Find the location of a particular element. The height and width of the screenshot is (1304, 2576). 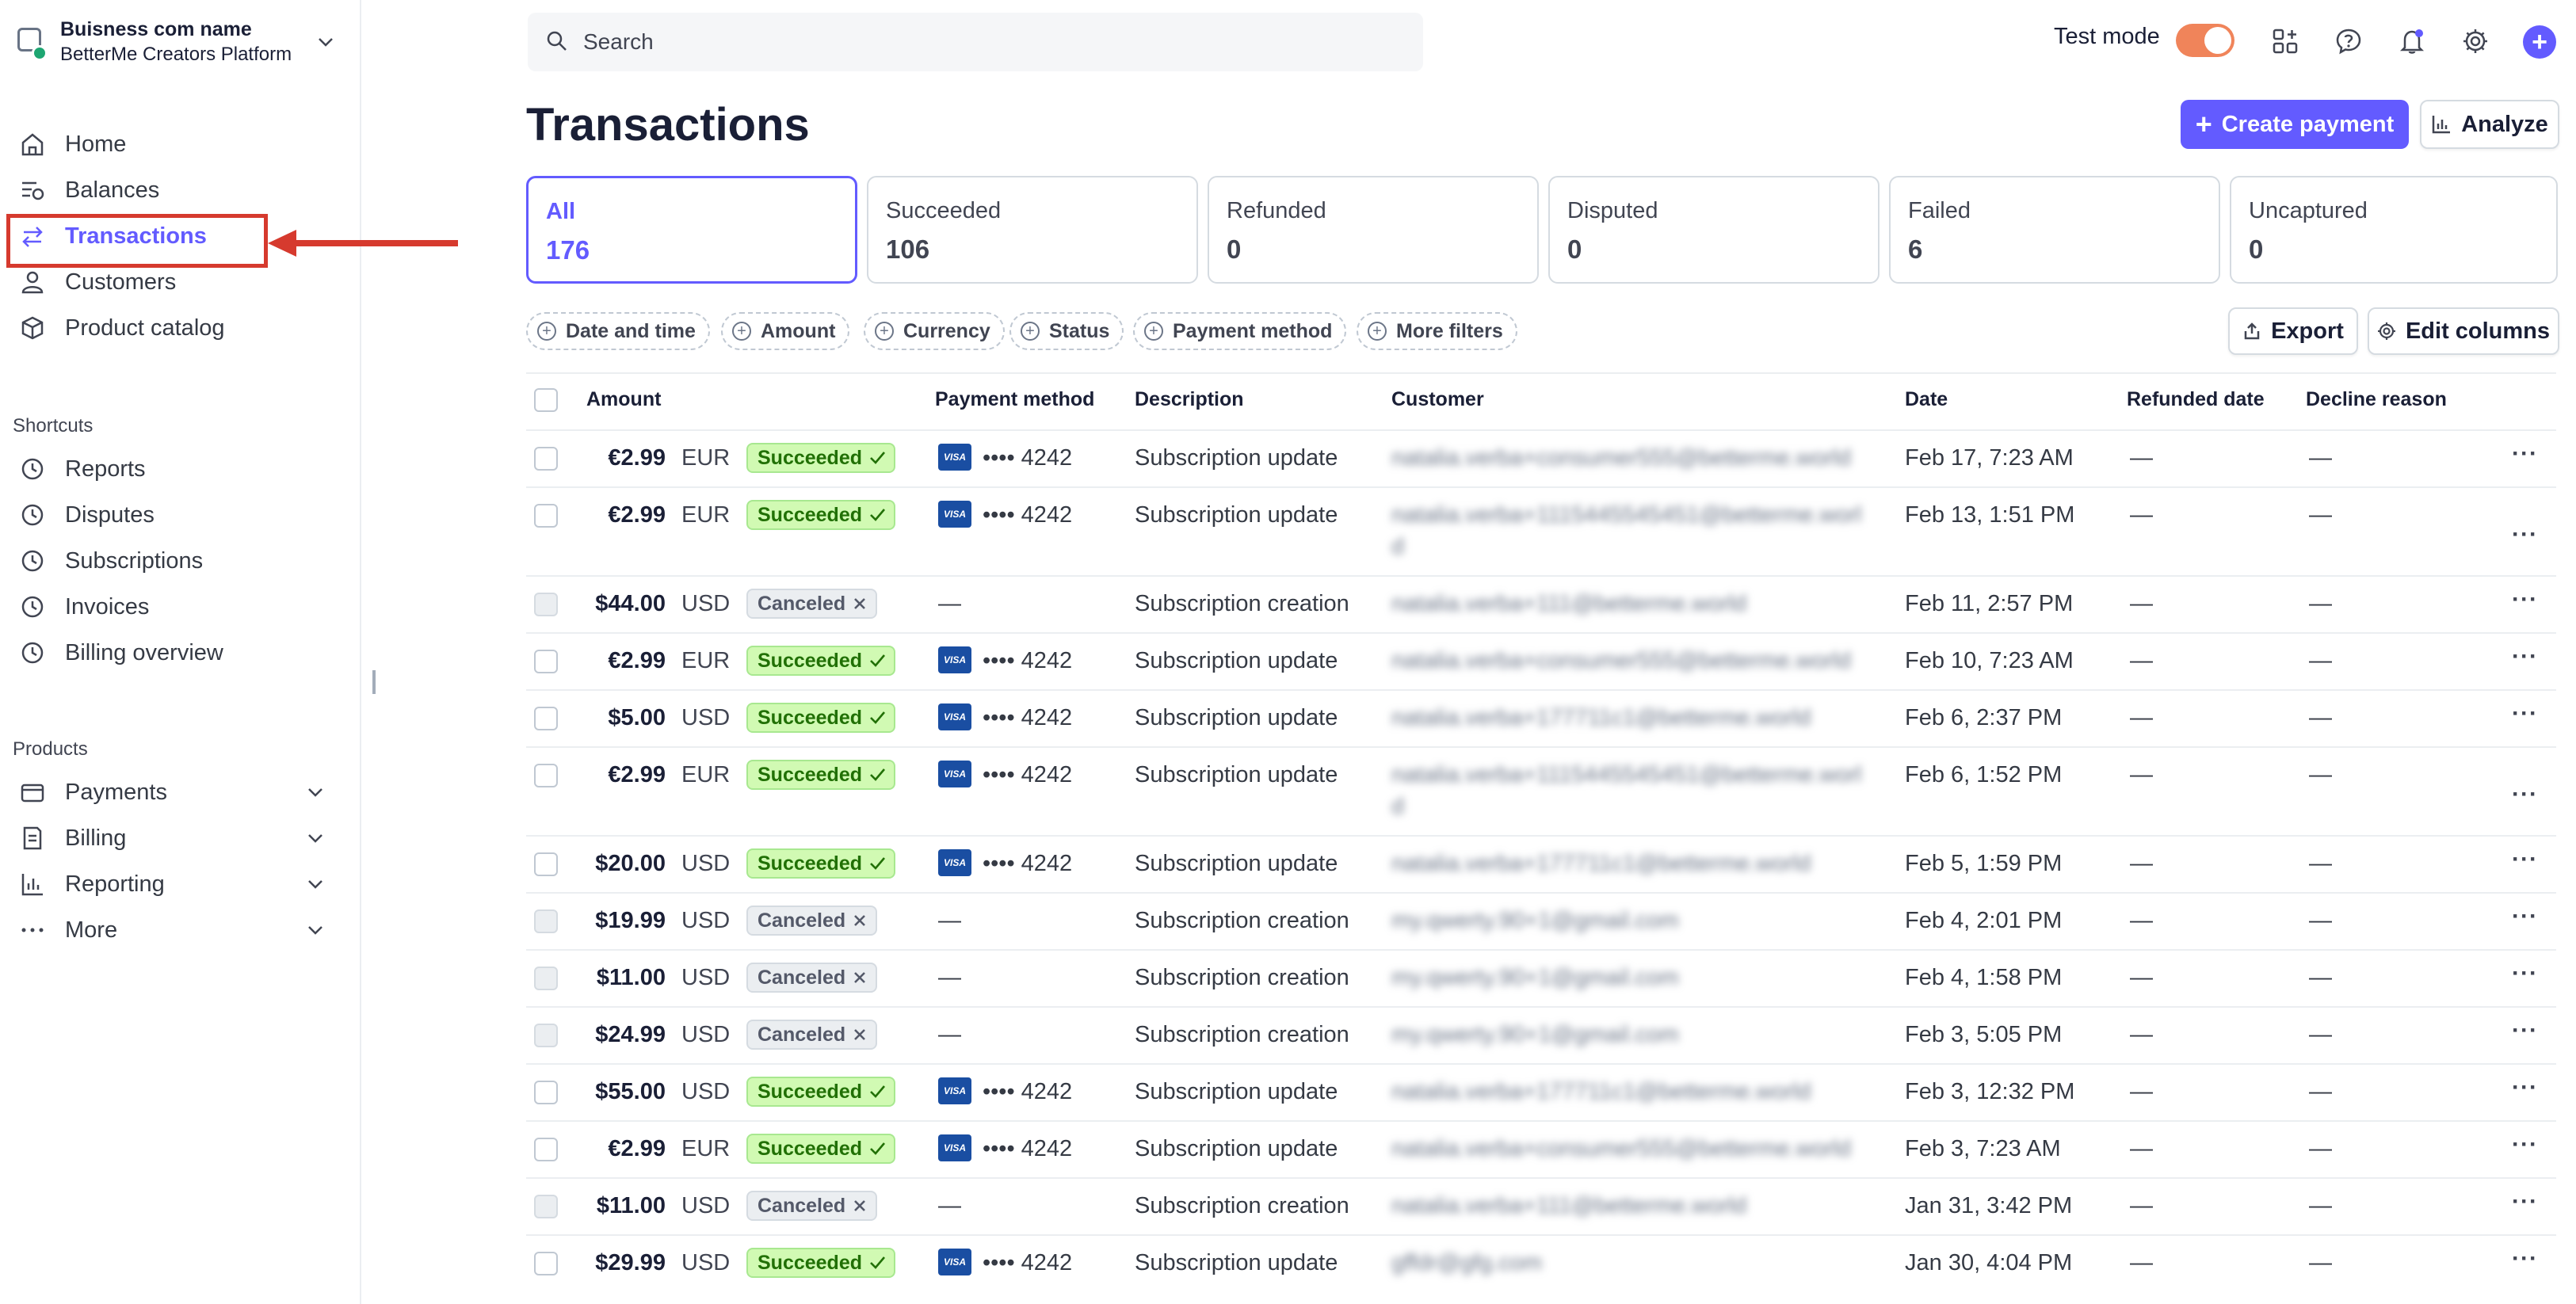

row-description: Subscription update is located at coordinates (1236, 458).